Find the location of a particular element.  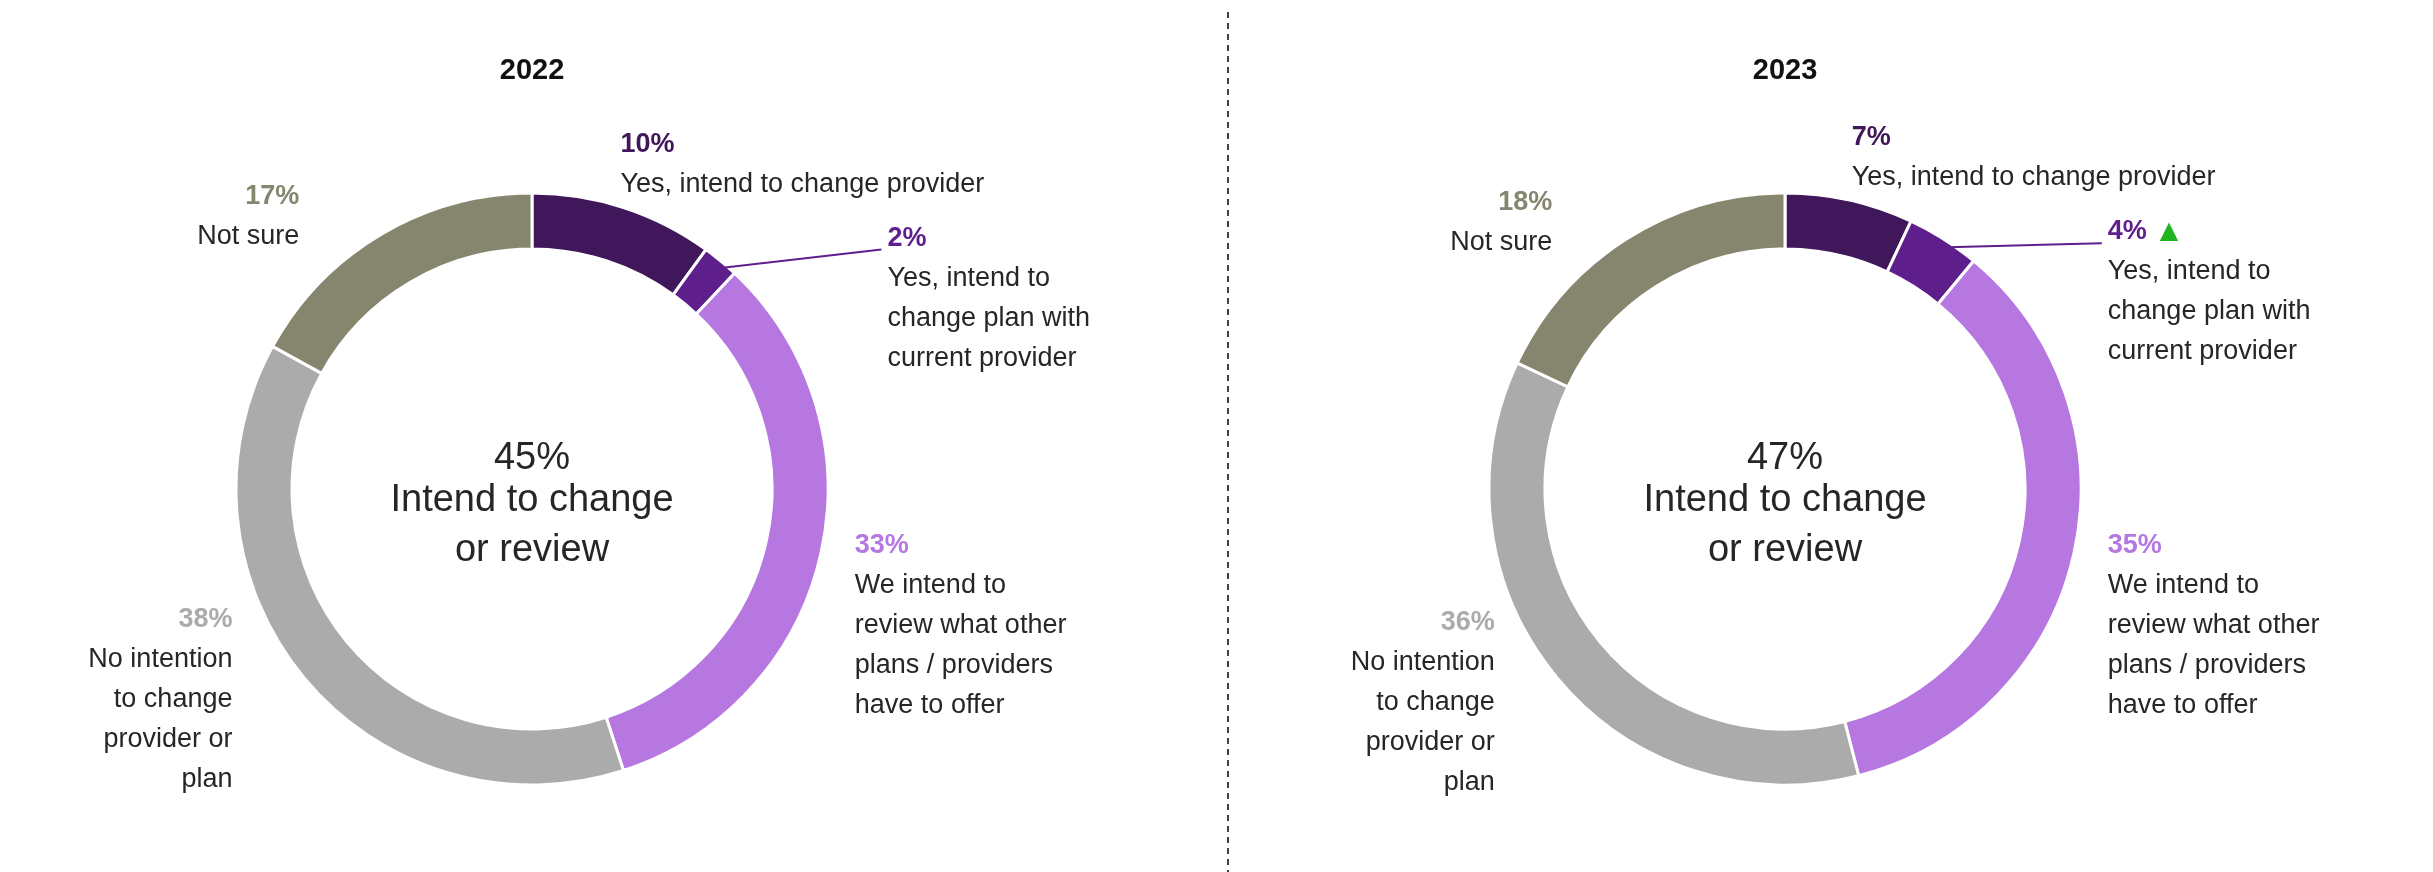

data-label: 7% is located at coordinates (1871, 135).